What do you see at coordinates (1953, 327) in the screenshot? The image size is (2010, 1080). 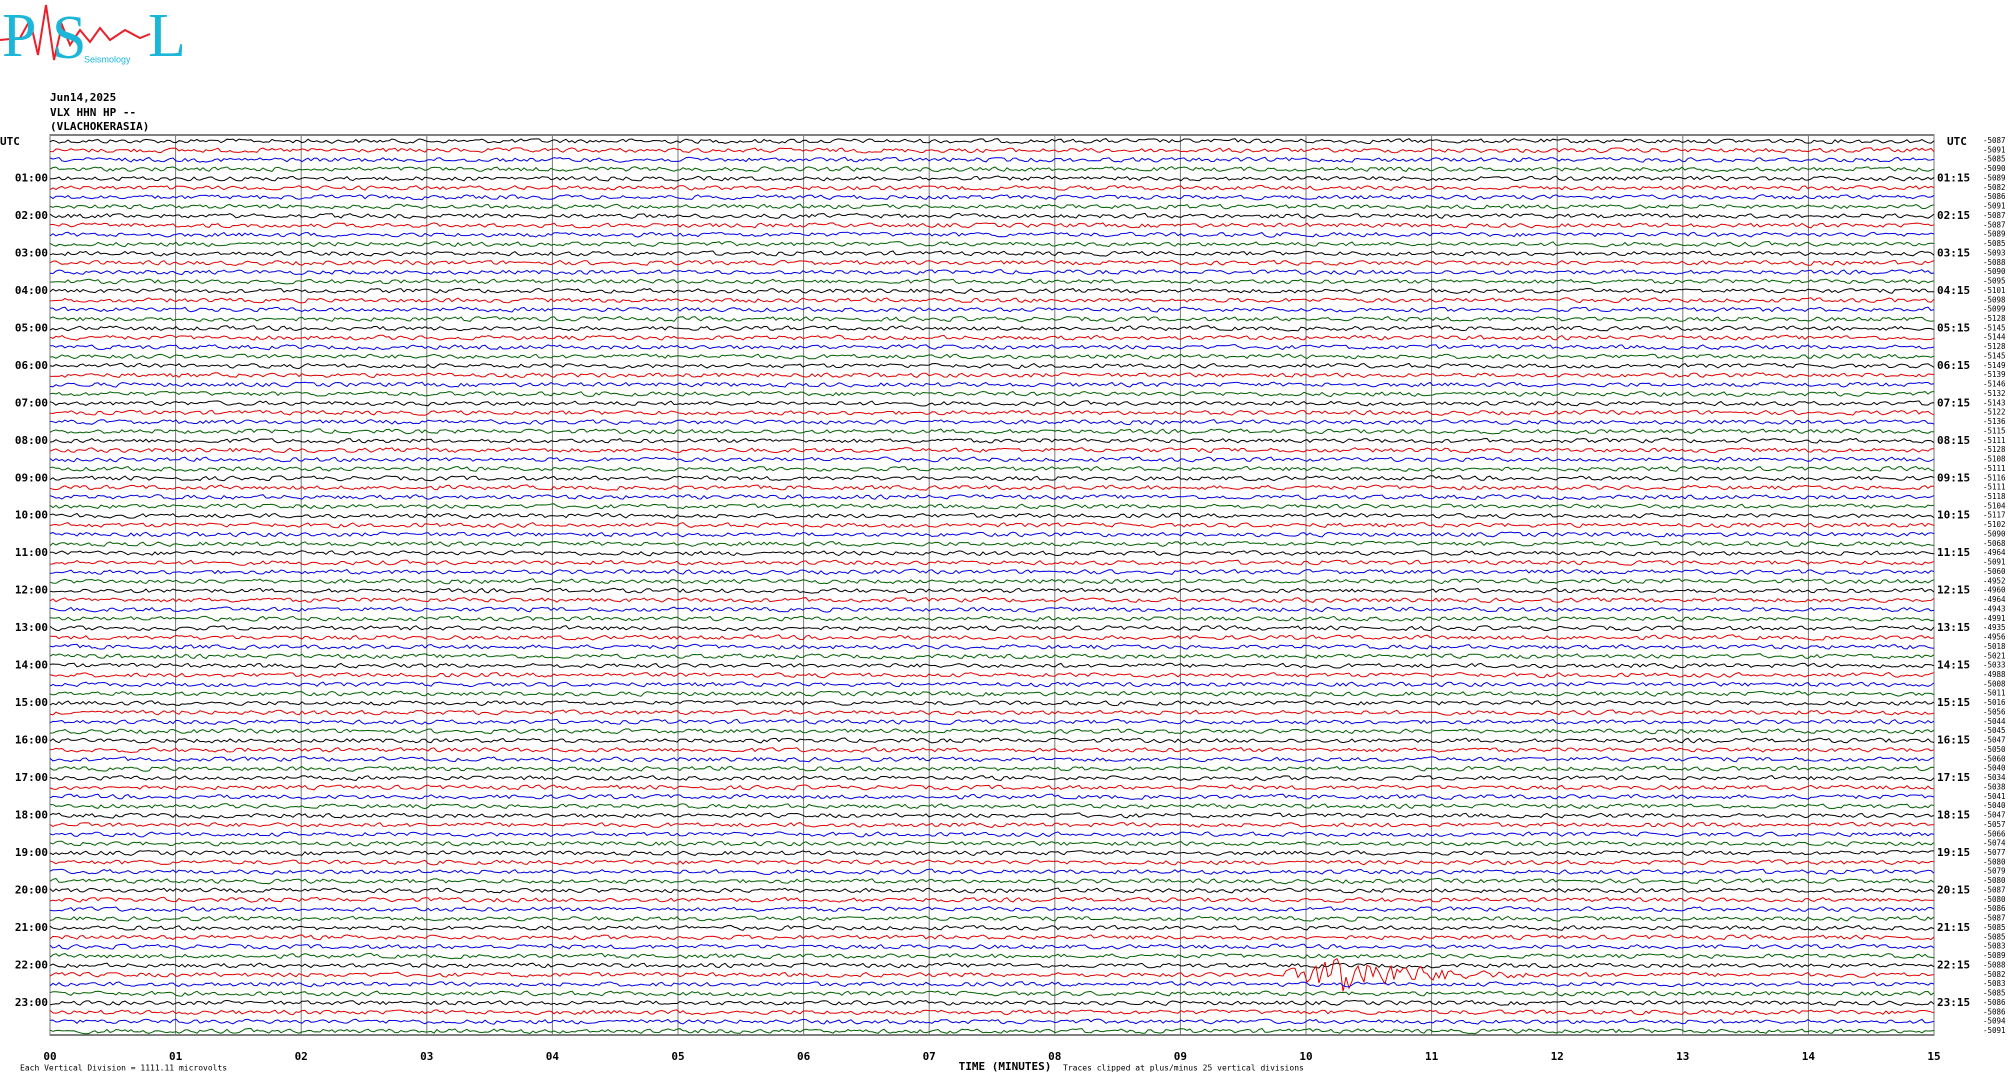 I see `right-hour-label: 05:15` at bounding box center [1953, 327].